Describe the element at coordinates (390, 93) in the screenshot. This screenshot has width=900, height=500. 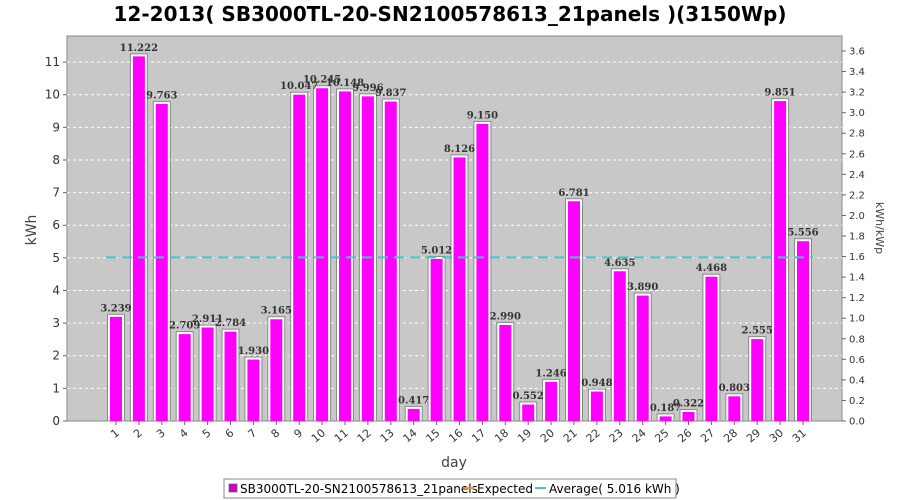
I see `data-label: 9.837` at that location.